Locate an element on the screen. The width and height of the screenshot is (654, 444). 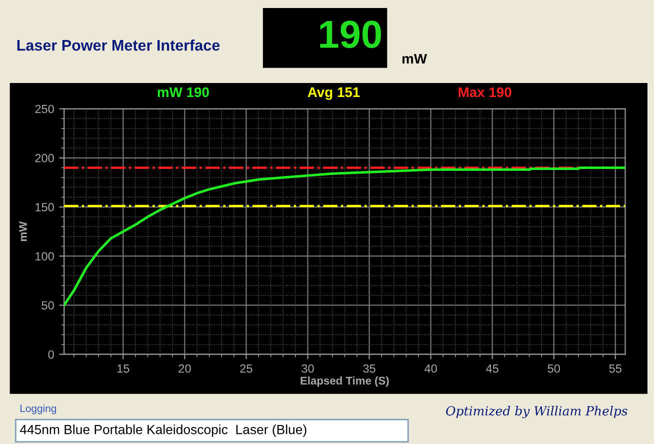
y-tick-label: 100 is located at coordinates (45, 256).